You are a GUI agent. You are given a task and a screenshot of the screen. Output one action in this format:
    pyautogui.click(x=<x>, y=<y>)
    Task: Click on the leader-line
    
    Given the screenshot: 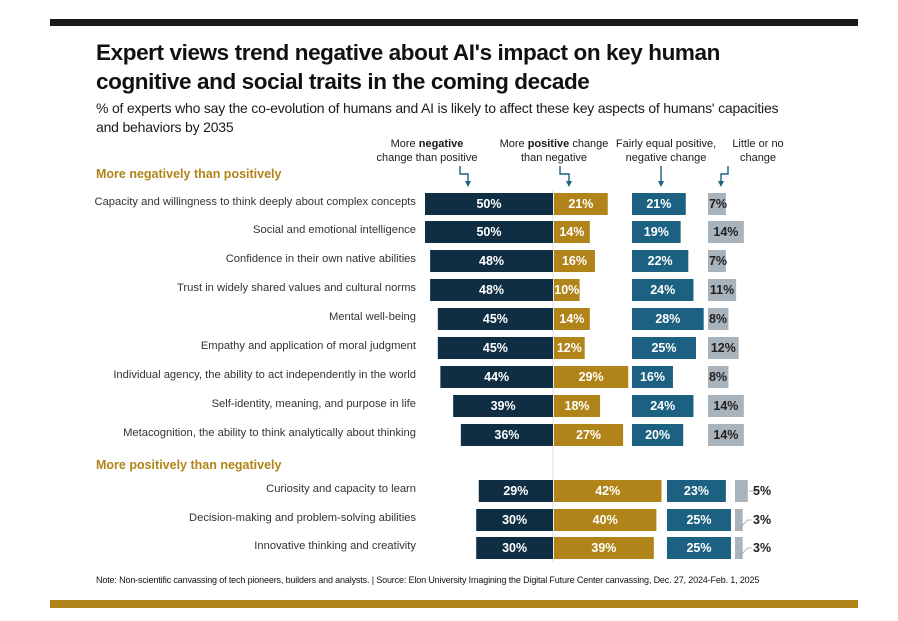 What is the action you would take?
    pyautogui.click(x=745, y=524)
    